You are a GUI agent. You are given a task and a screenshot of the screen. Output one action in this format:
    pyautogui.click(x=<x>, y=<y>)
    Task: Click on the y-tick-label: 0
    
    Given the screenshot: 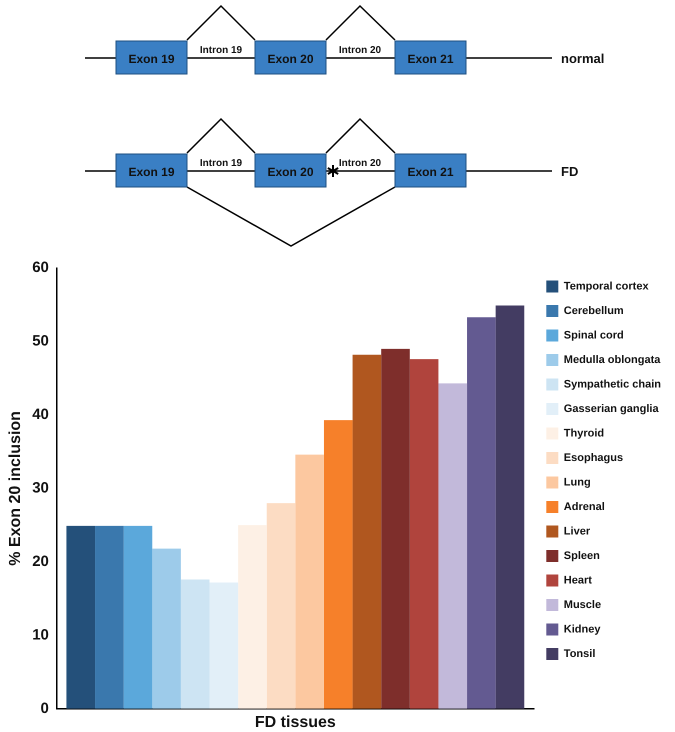 What is the action you would take?
    pyautogui.click(x=44, y=708)
    